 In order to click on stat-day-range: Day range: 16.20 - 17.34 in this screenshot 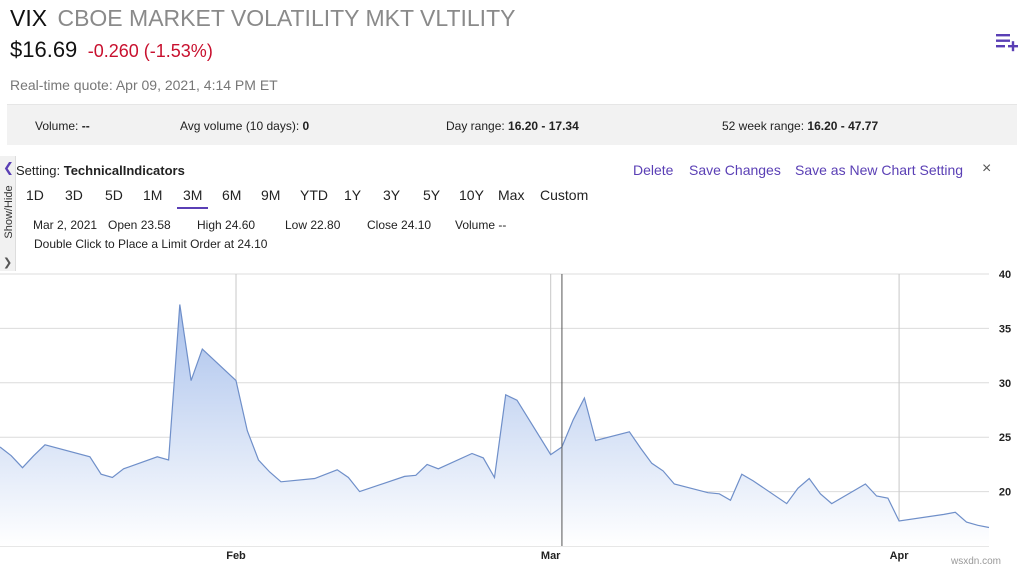, I will do `click(512, 126)`.